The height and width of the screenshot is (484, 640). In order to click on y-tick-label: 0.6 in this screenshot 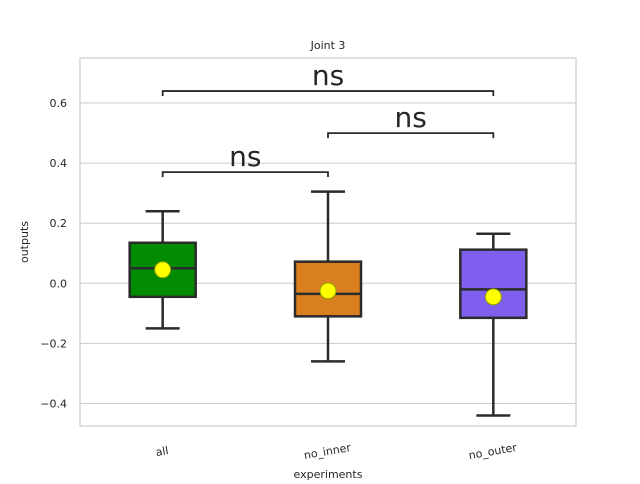, I will do `click(59, 103)`.